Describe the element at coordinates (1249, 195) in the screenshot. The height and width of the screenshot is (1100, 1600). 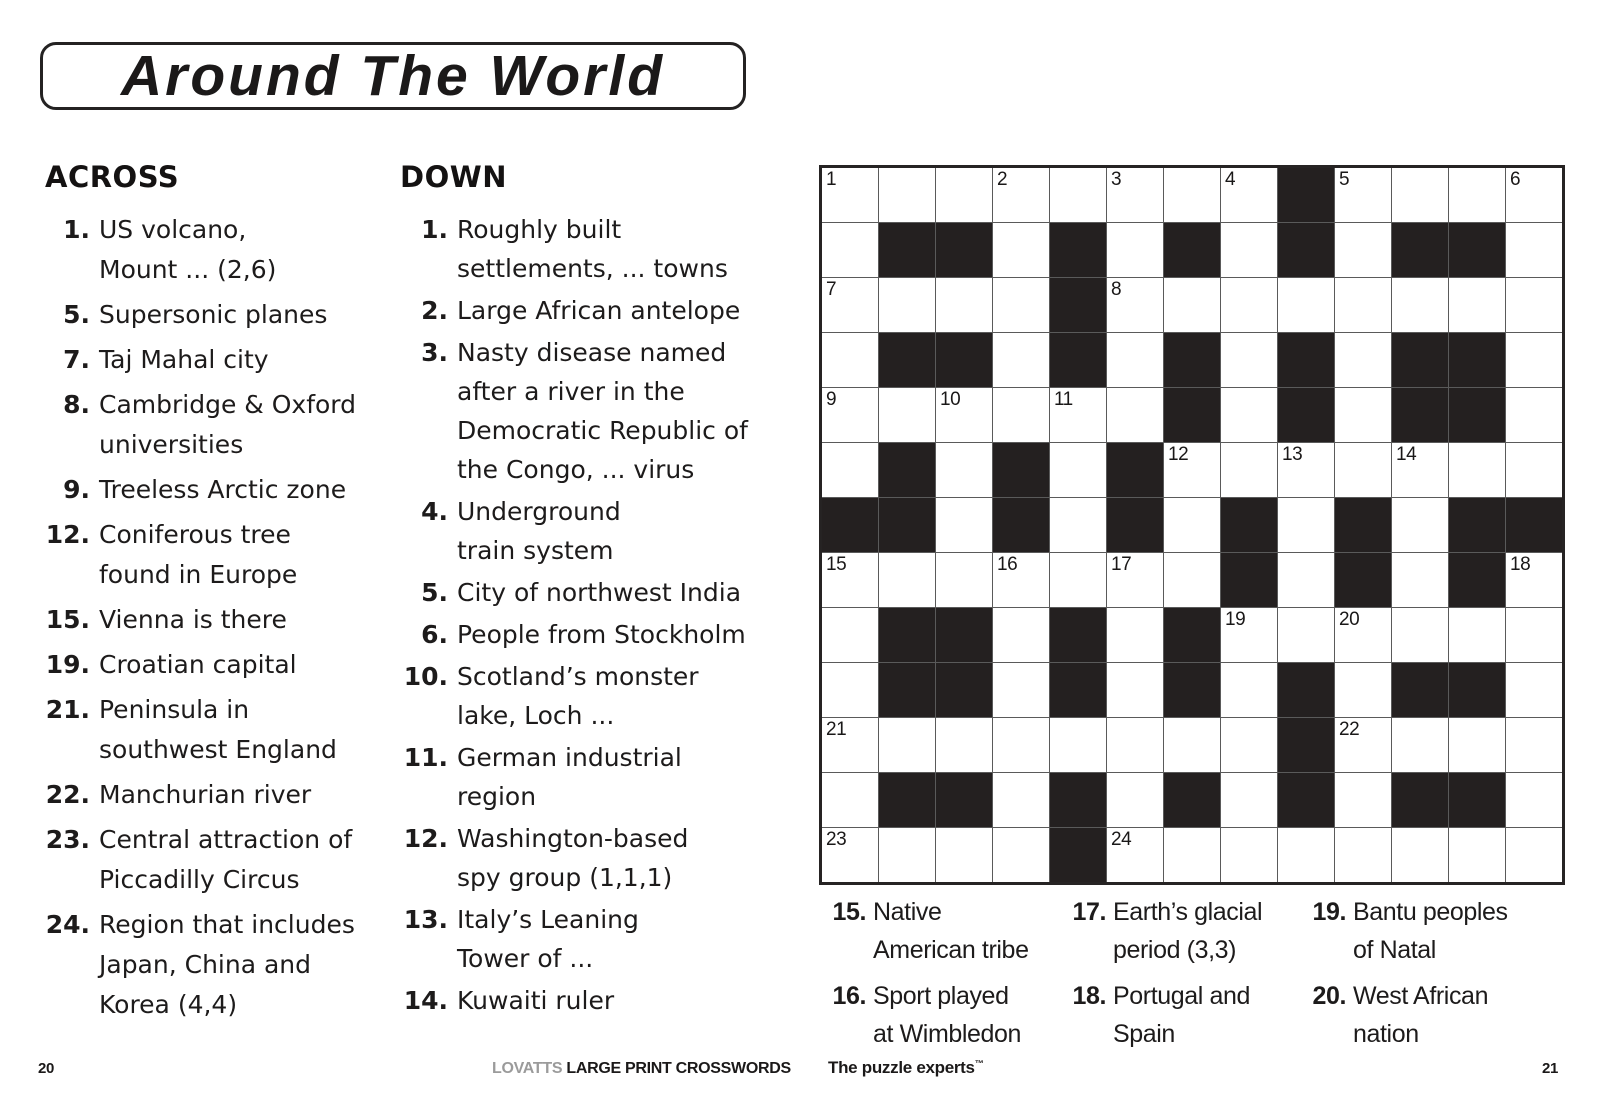
I see `grid-cell: 4` at that location.